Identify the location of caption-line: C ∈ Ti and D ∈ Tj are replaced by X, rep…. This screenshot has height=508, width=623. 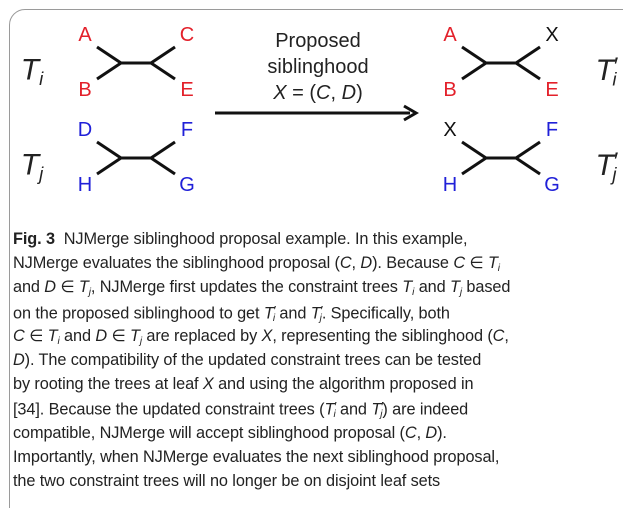
(261, 337).